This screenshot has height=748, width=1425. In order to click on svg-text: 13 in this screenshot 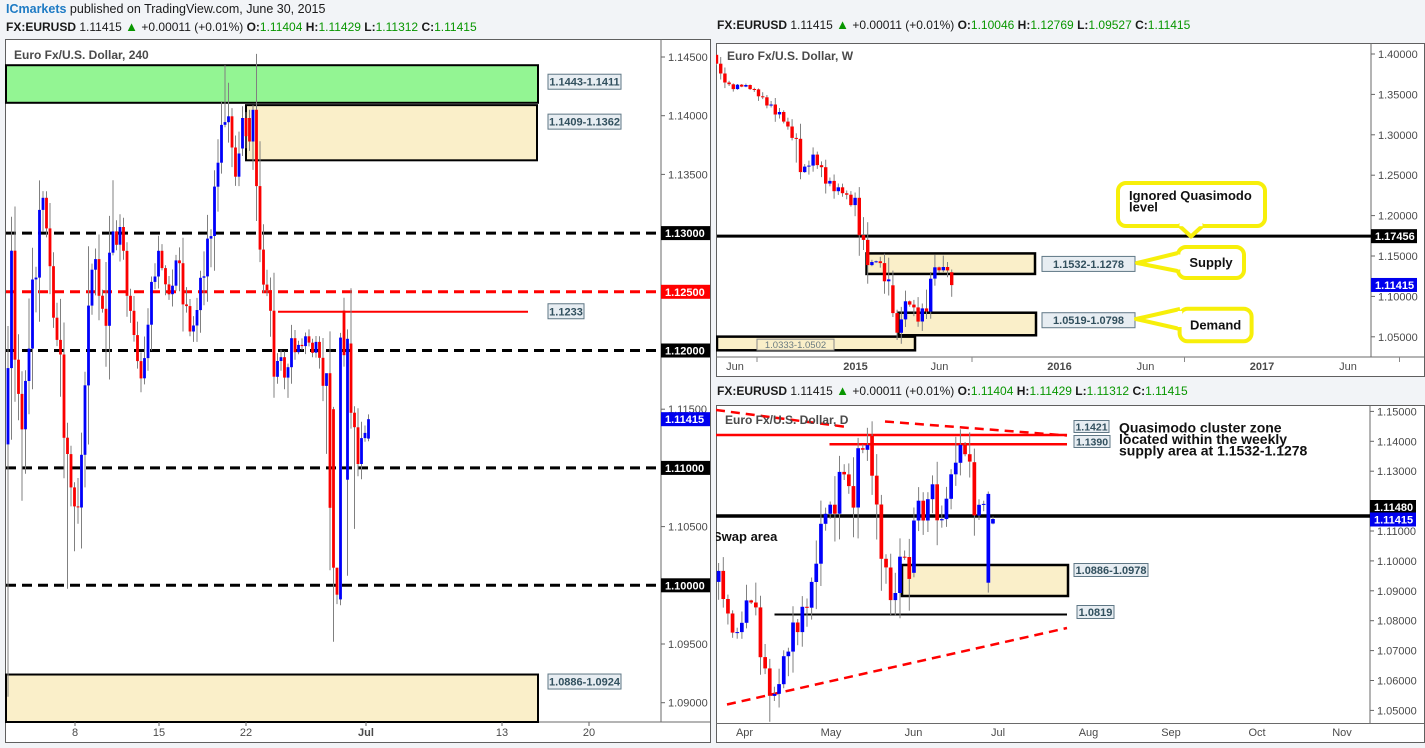, I will do `click(502, 733)`.